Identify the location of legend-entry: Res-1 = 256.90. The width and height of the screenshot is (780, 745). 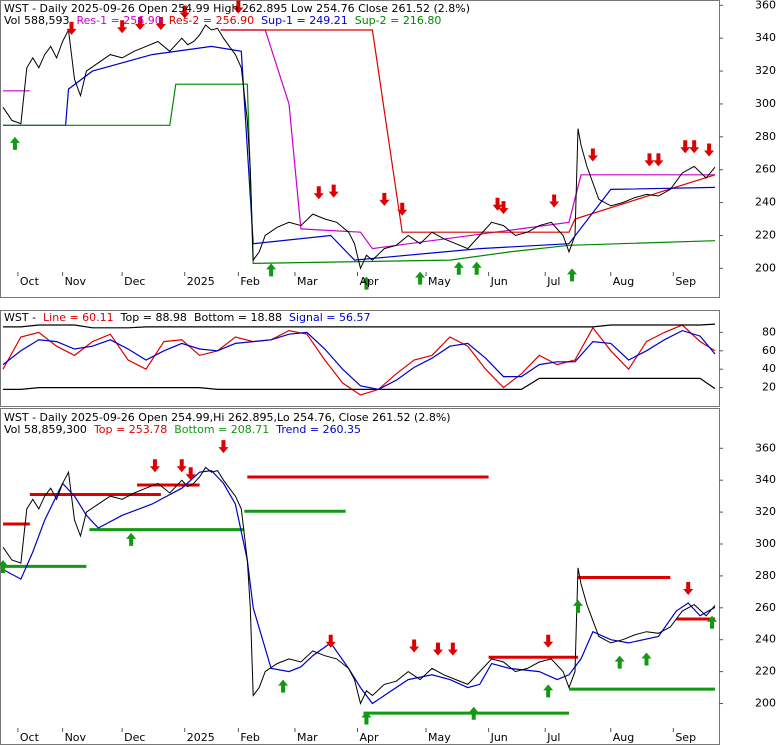
(118, 20).